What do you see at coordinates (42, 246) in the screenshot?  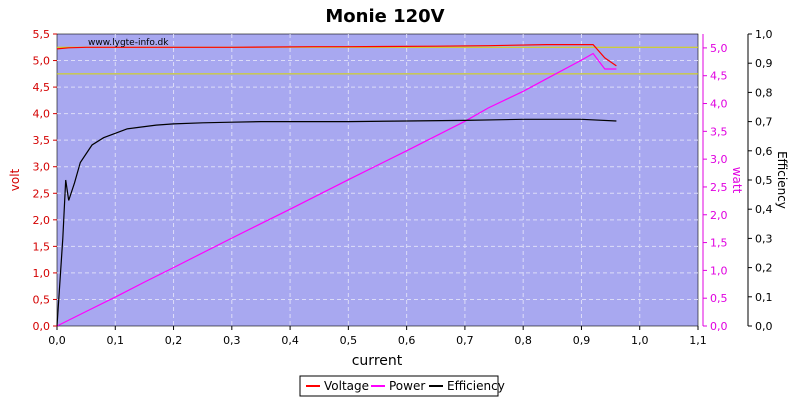 I see `left-tick-label: 1,5` at bounding box center [42, 246].